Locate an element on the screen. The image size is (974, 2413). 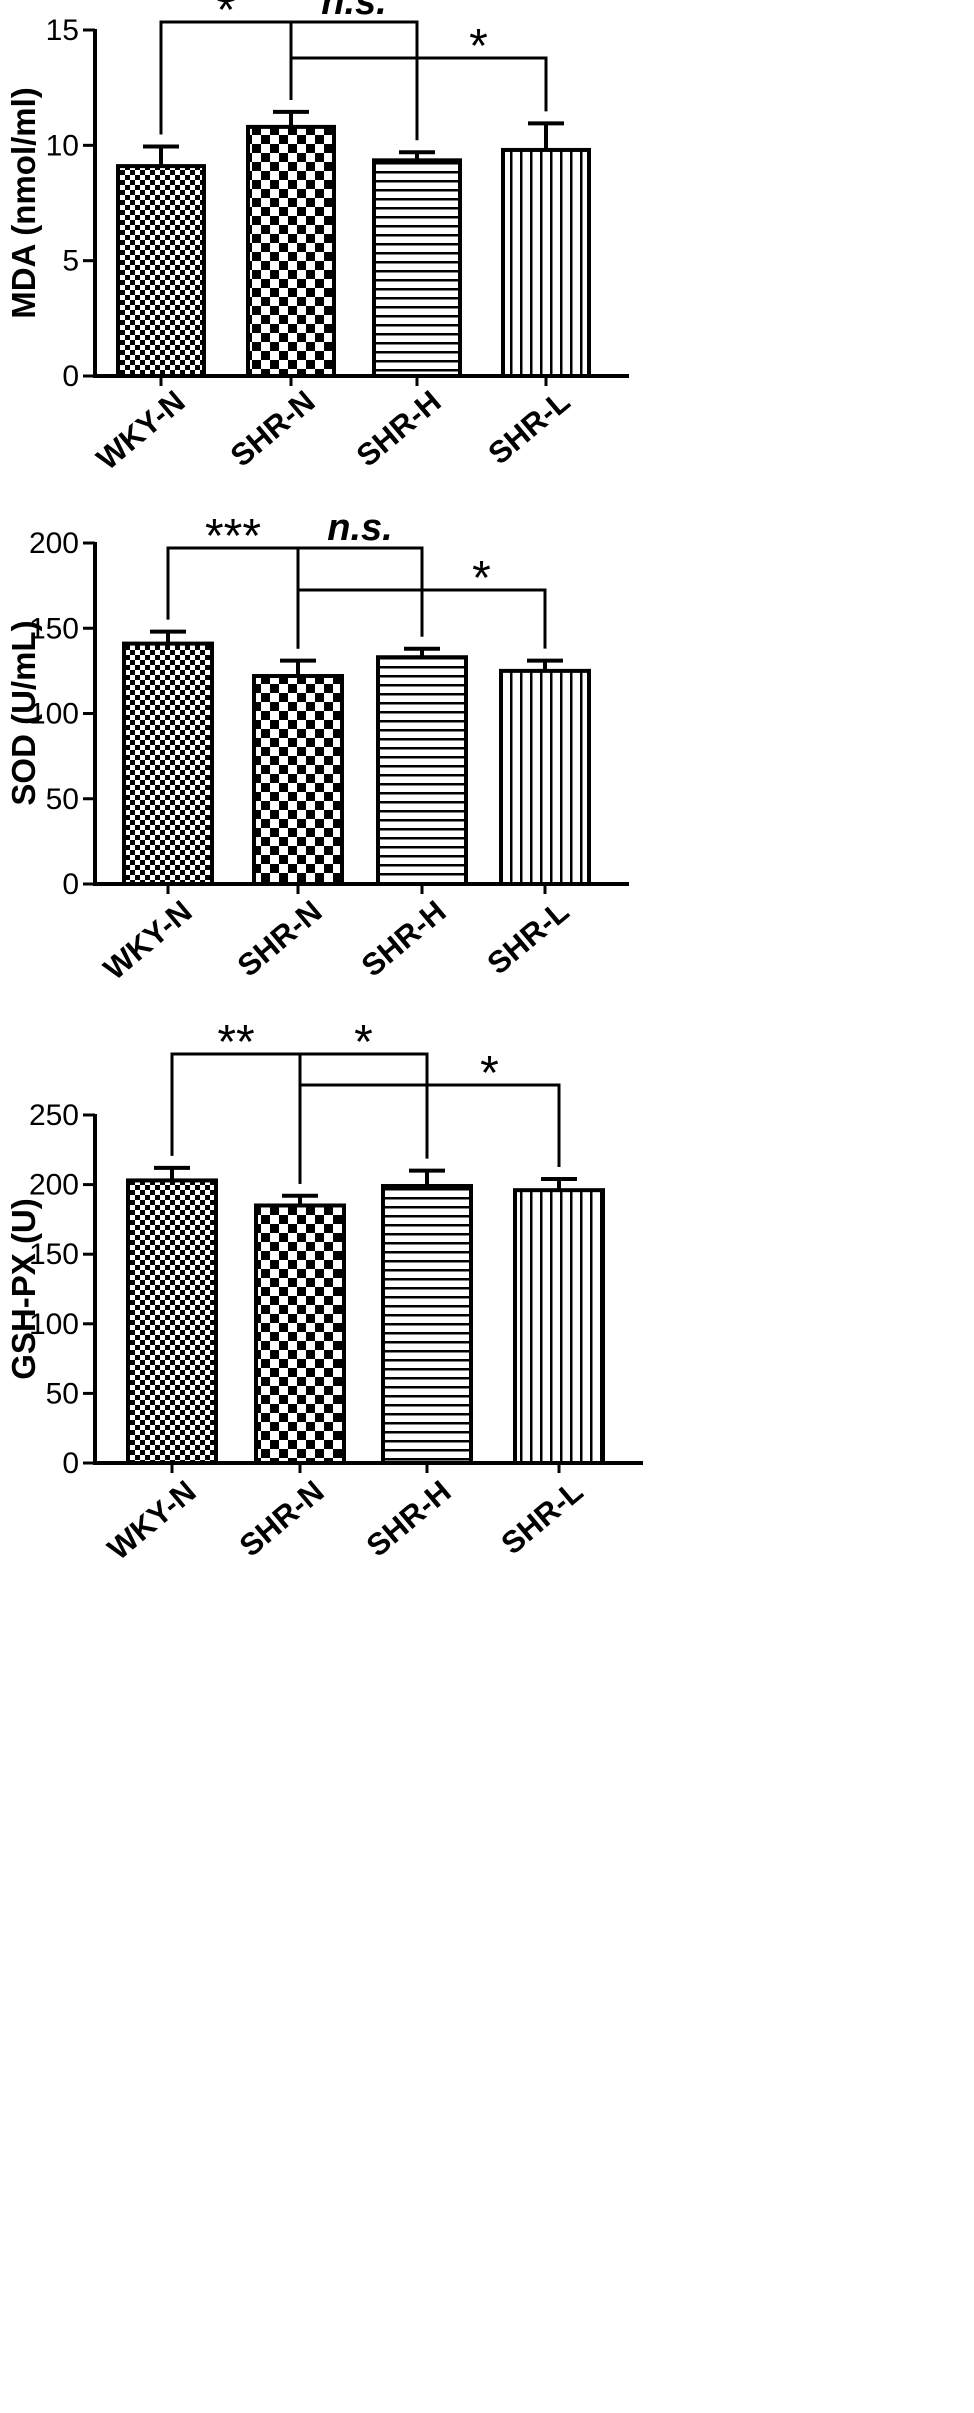
y-tick-label: 15 is located at coordinates (62, 30).